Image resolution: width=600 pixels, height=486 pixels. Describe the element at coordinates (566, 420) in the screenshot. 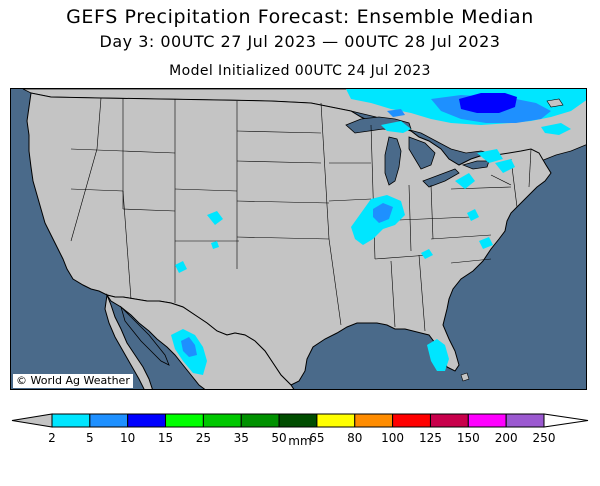

I see `legend-above-arrow` at that location.